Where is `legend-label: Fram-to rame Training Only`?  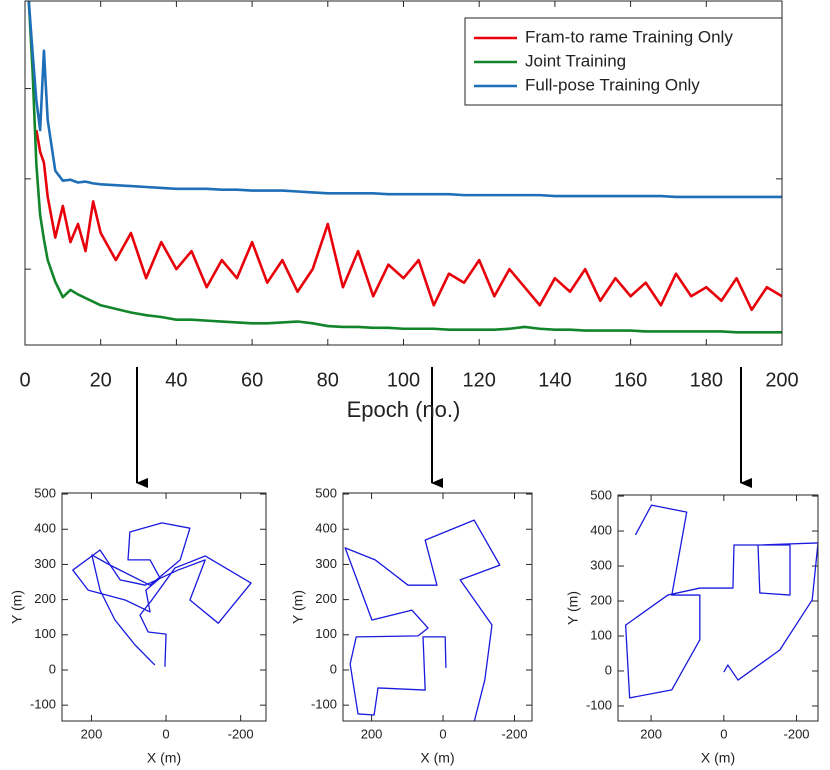
legend-label: Fram-to rame Training Only is located at coordinates (629, 36).